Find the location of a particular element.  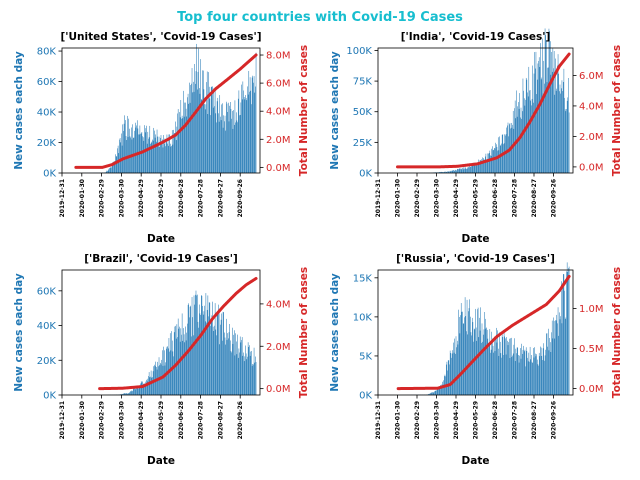

x-tick-label: 2020-09-26 is located at coordinates (554, 420).